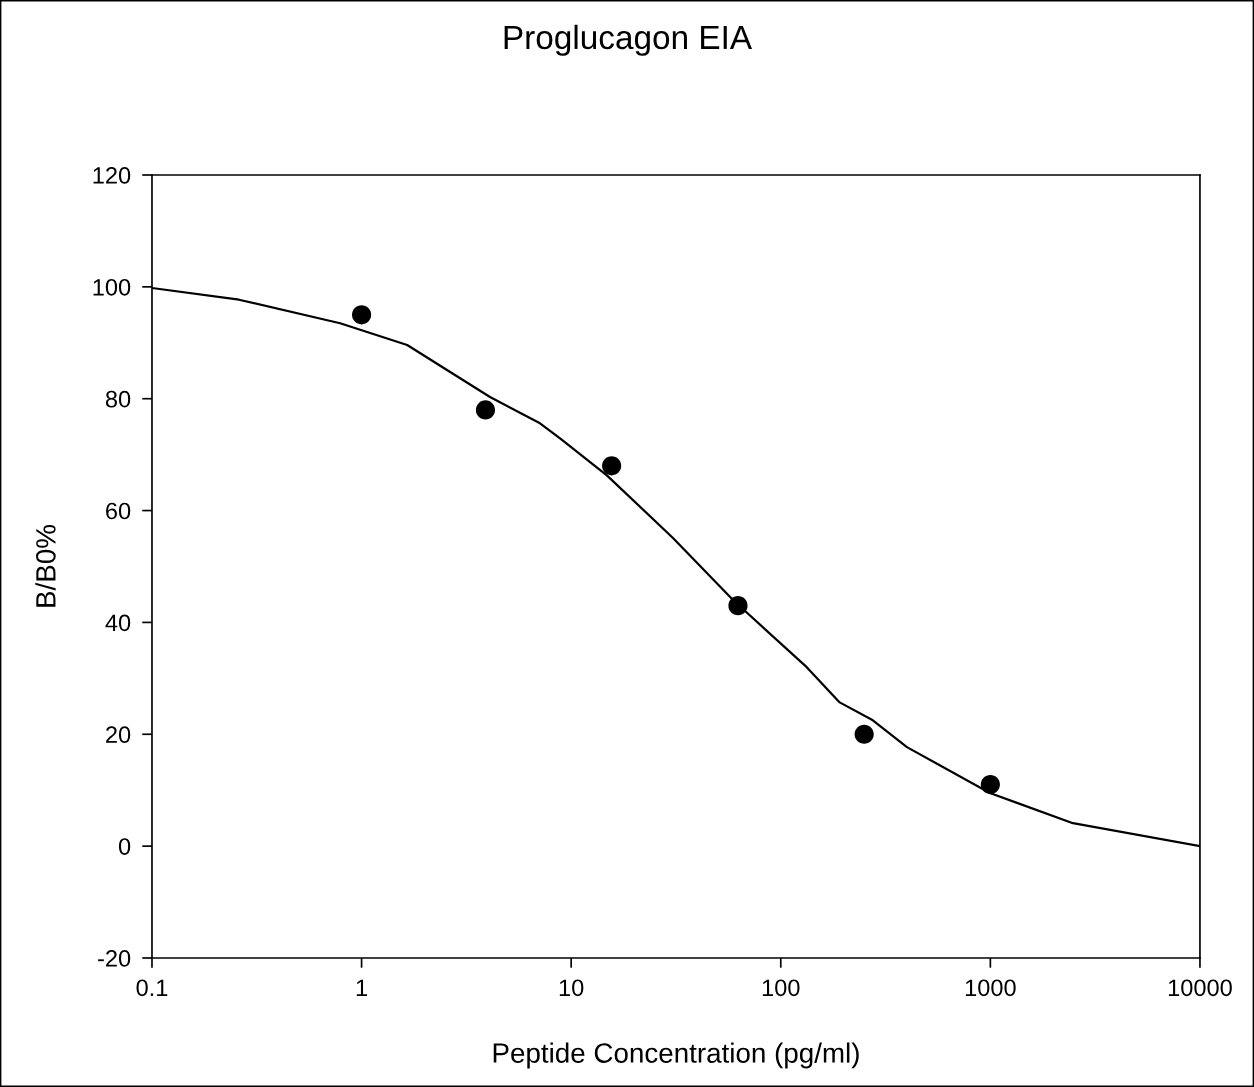  Describe the element at coordinates (1200, 988) in the screenshot. I see `x-tick-label: 10000` at that location.